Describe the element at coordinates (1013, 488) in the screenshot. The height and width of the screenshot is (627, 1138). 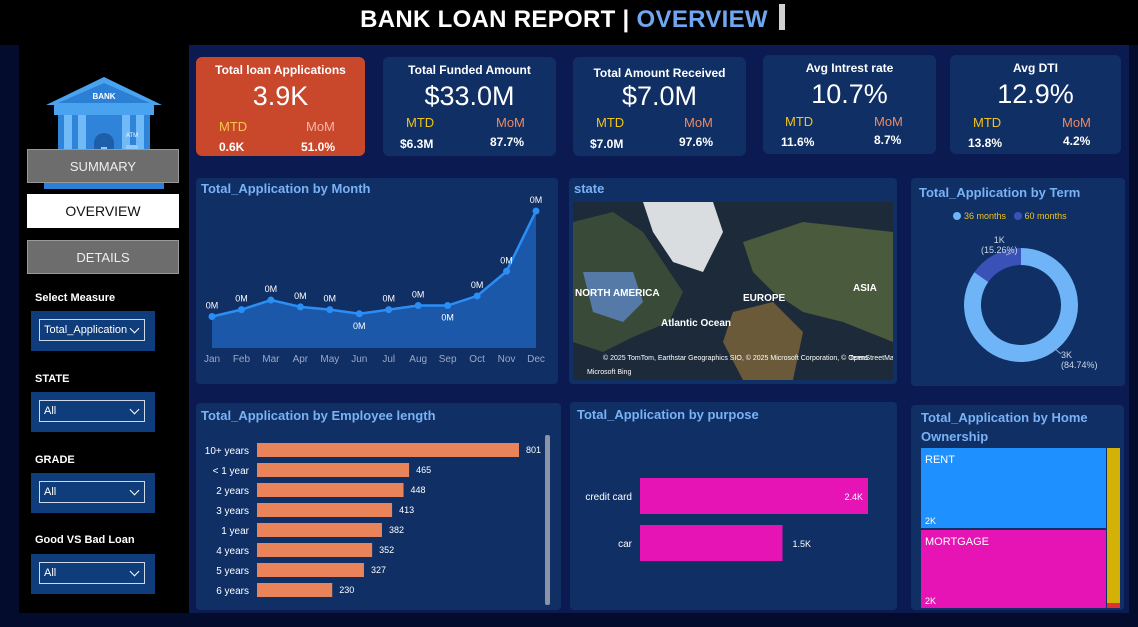
I see `treemap-rent: RENT 2K` at that location.